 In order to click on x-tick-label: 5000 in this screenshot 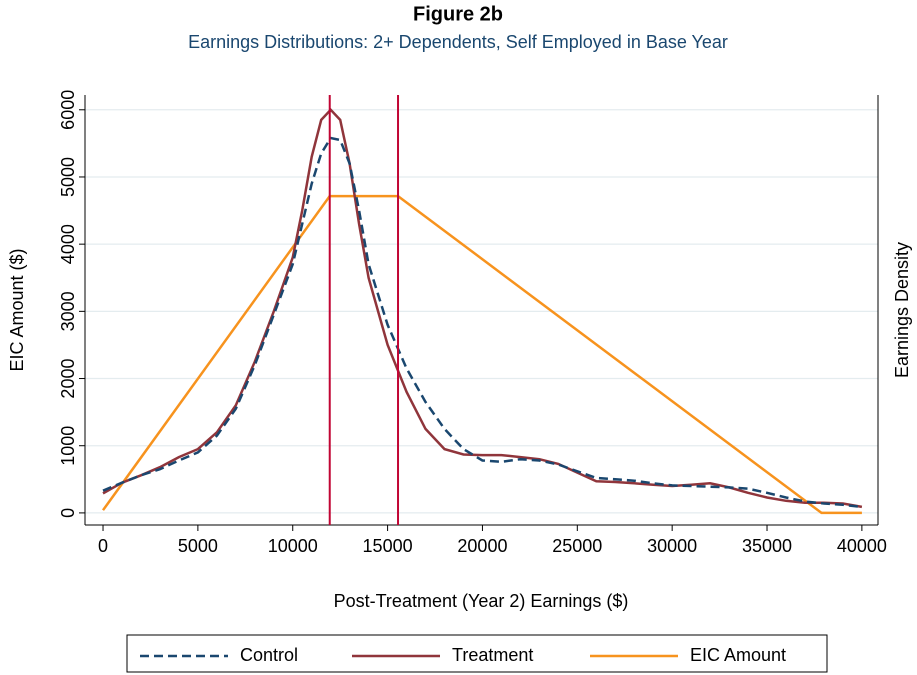, I will do `click(198, 546)`.